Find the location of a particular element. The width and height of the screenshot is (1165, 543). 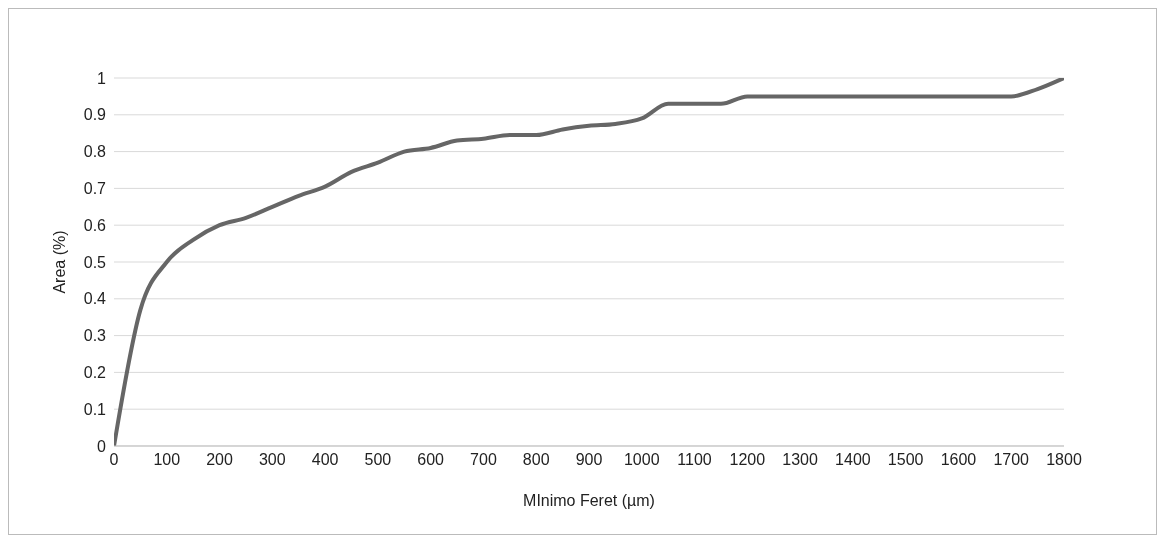

y-tick-label: 0.8 is located at coordinates (95, 152).